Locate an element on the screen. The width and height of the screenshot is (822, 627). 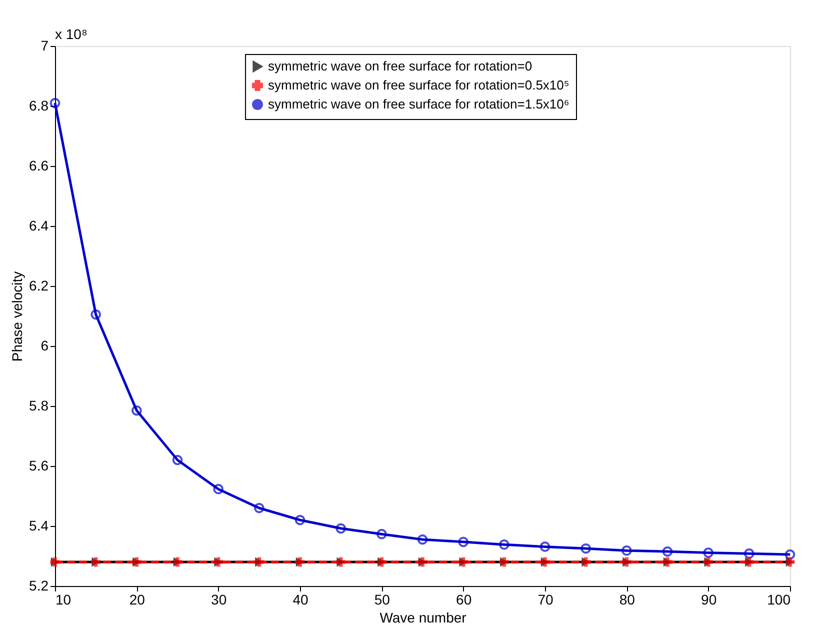
x-tick-label: 20 is located at coordinates (137, 600).